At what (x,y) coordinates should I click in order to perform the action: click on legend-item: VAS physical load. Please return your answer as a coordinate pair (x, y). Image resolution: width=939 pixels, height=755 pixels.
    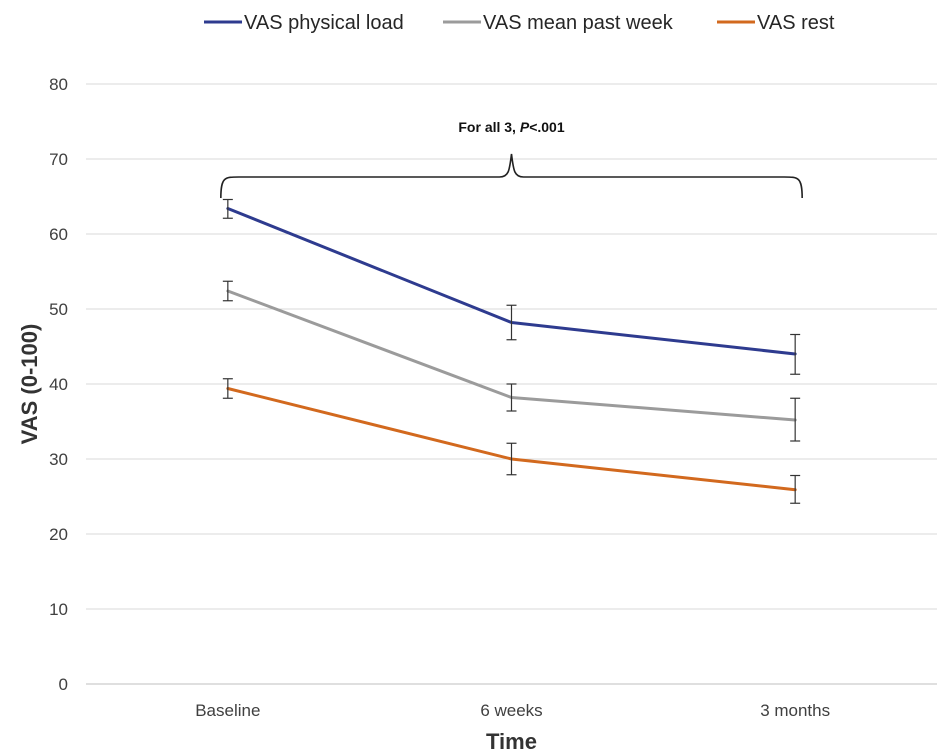
    Looking at the image, I should click on (304, 23).